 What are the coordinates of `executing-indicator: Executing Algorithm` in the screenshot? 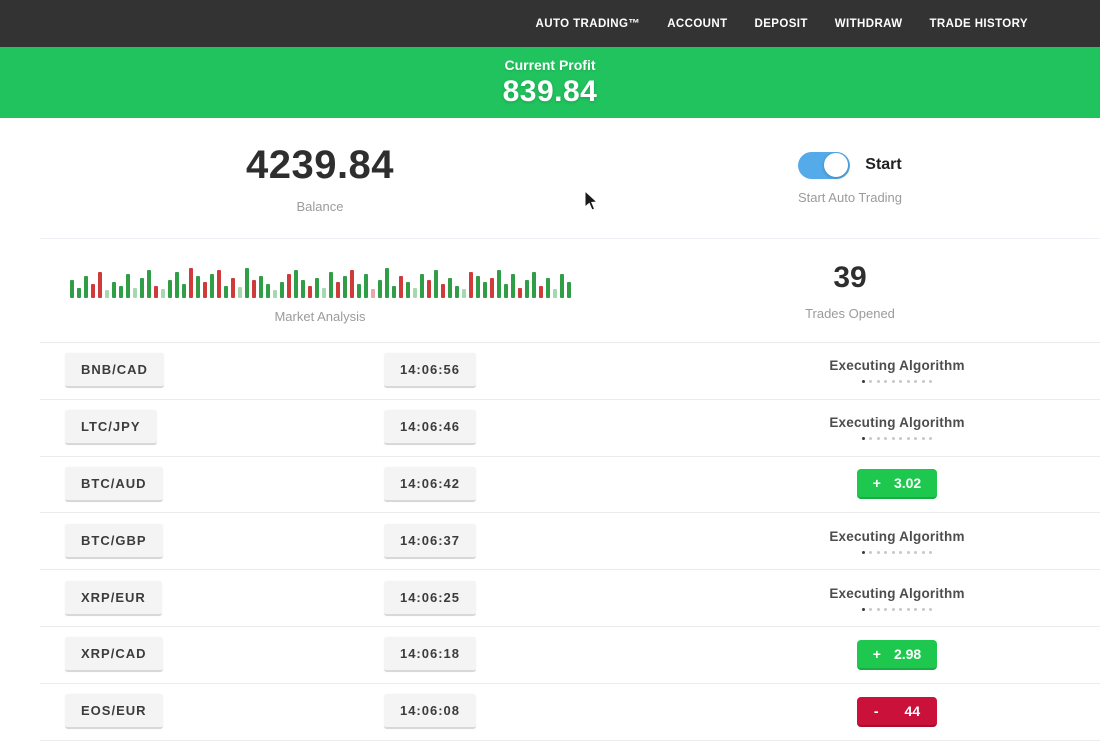 It's located at (896, 541).